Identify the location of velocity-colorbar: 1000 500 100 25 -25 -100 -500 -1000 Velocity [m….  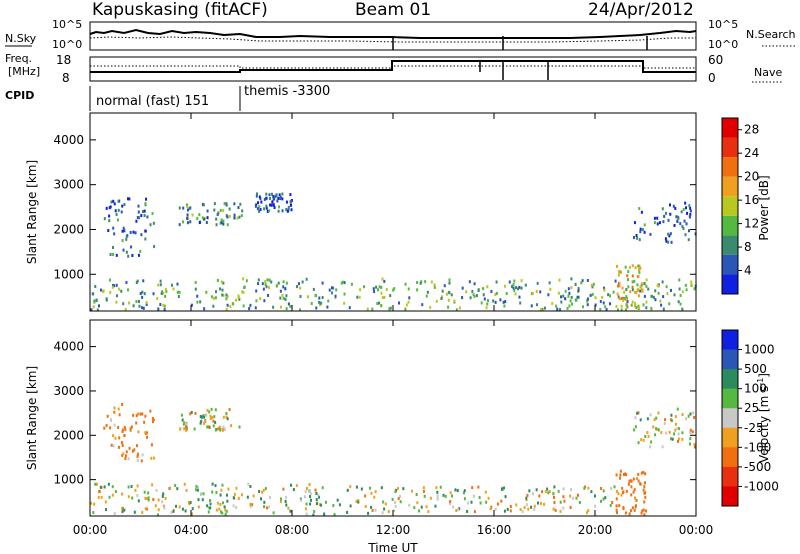
(750, 418).